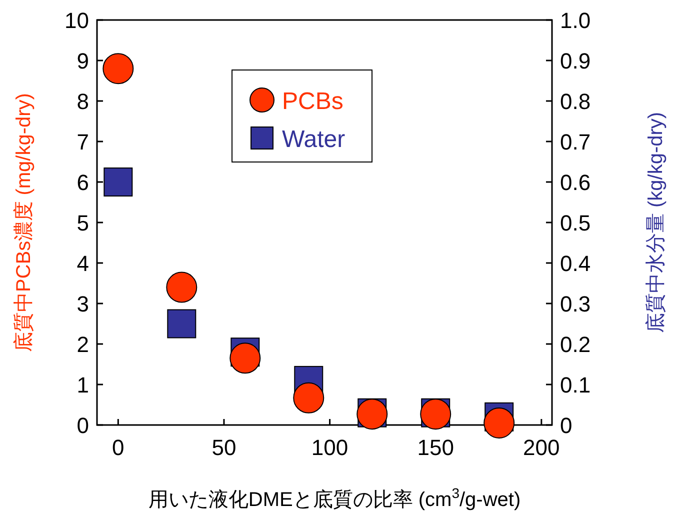 This screenshot has height=516, width=675. Describe the element at coordinates (435, 447) in the screenshot. I see `x-tick-label: 150` at that location.